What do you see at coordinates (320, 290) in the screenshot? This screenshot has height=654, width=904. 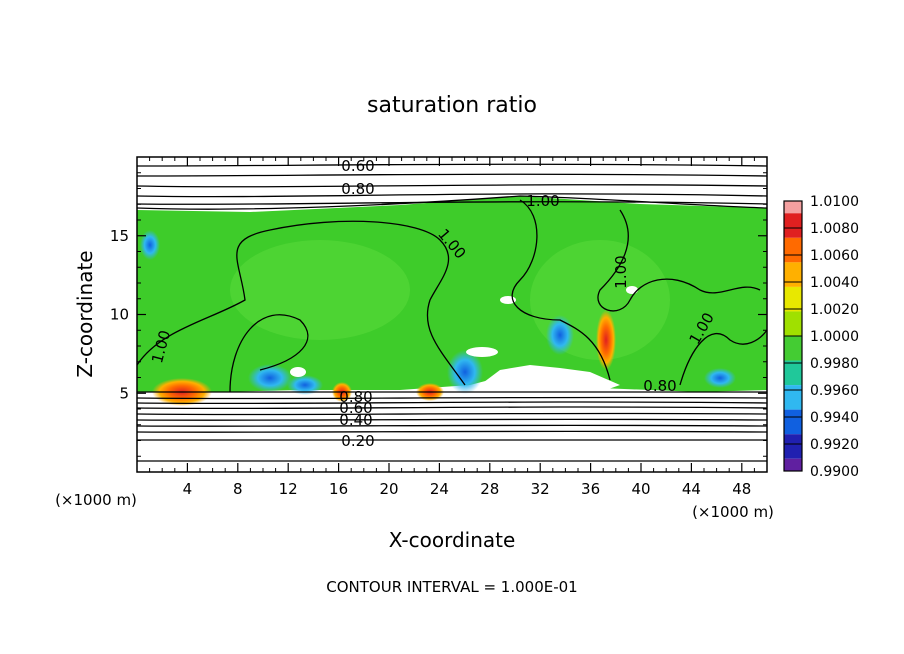 I see `field-patch` at bounding box center [320, 290].